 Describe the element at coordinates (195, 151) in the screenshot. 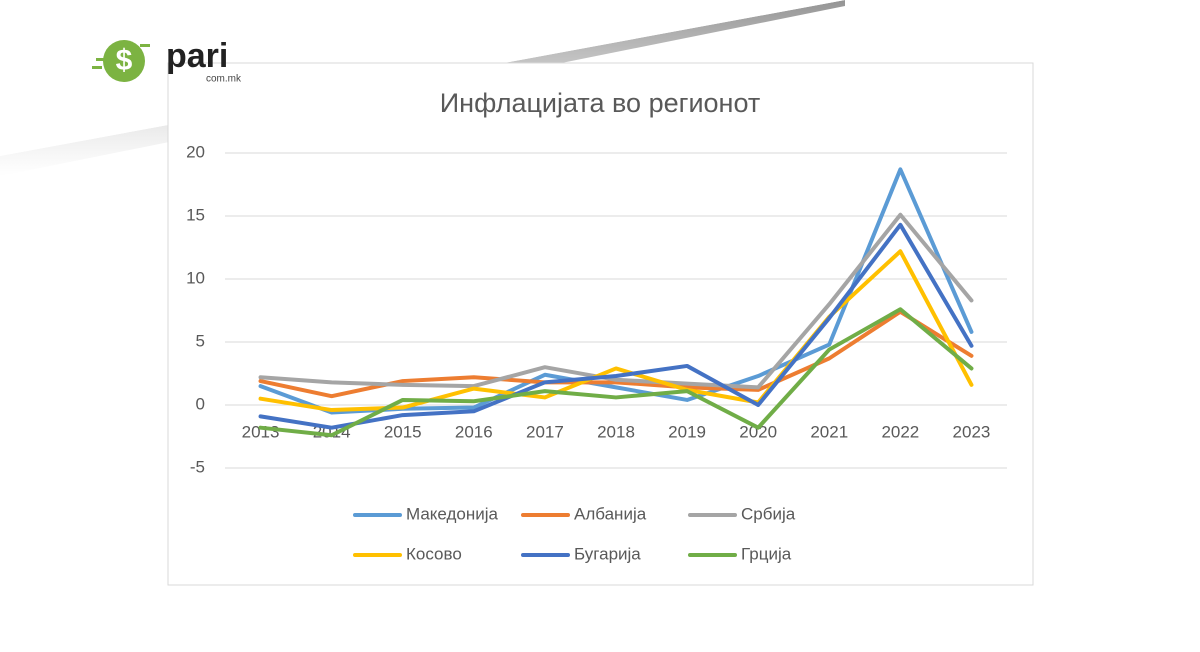

I see `y-tick-label: 20` at that location.